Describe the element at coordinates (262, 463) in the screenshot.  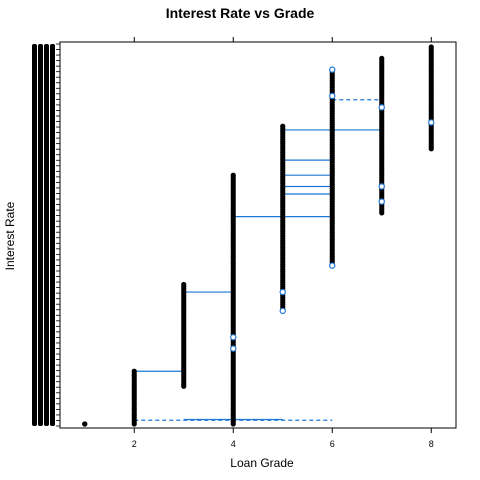
I see `x-axis-label: Loan Grade` at that location.